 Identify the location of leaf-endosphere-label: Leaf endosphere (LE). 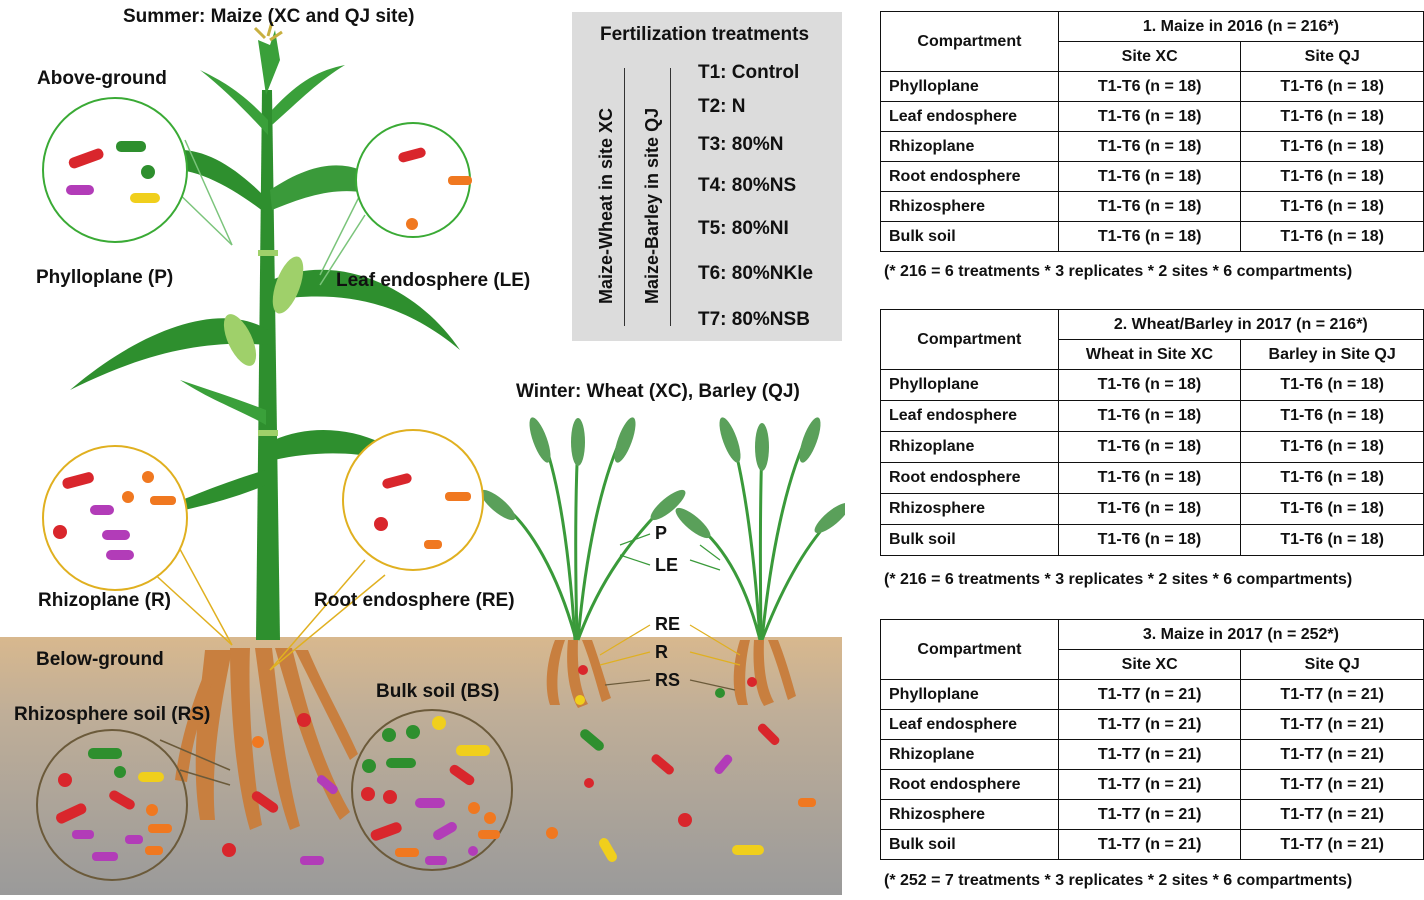
(433, 280).